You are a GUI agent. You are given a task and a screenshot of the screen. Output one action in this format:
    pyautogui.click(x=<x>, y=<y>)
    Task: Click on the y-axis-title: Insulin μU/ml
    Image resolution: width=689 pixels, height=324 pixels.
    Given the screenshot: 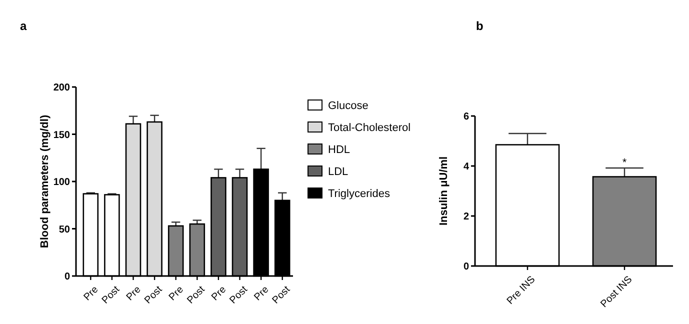 What is the action you would take?
    pyautogui.click(x=444, y=191)
    